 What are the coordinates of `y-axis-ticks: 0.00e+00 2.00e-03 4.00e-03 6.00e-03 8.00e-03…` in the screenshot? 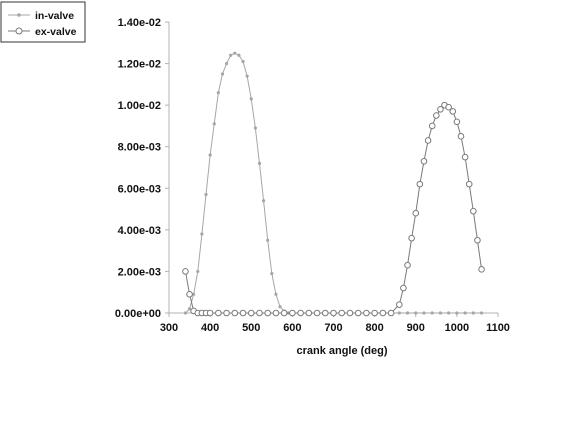 It's located at (142, 168).